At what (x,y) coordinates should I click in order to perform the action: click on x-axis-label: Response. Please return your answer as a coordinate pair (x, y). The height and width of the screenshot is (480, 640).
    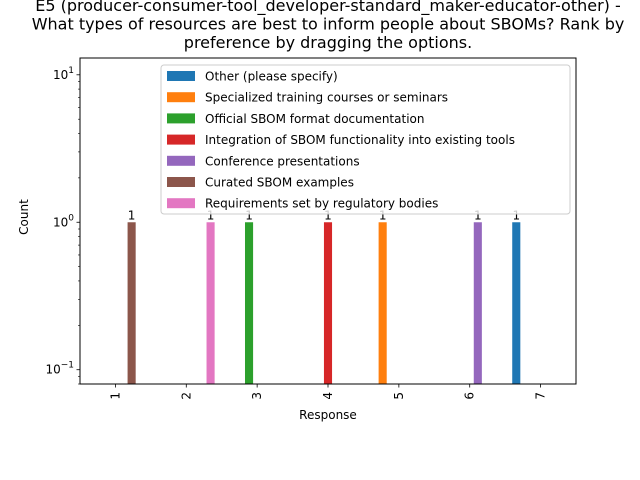
    Looking at the image, I should click on (328, 415).